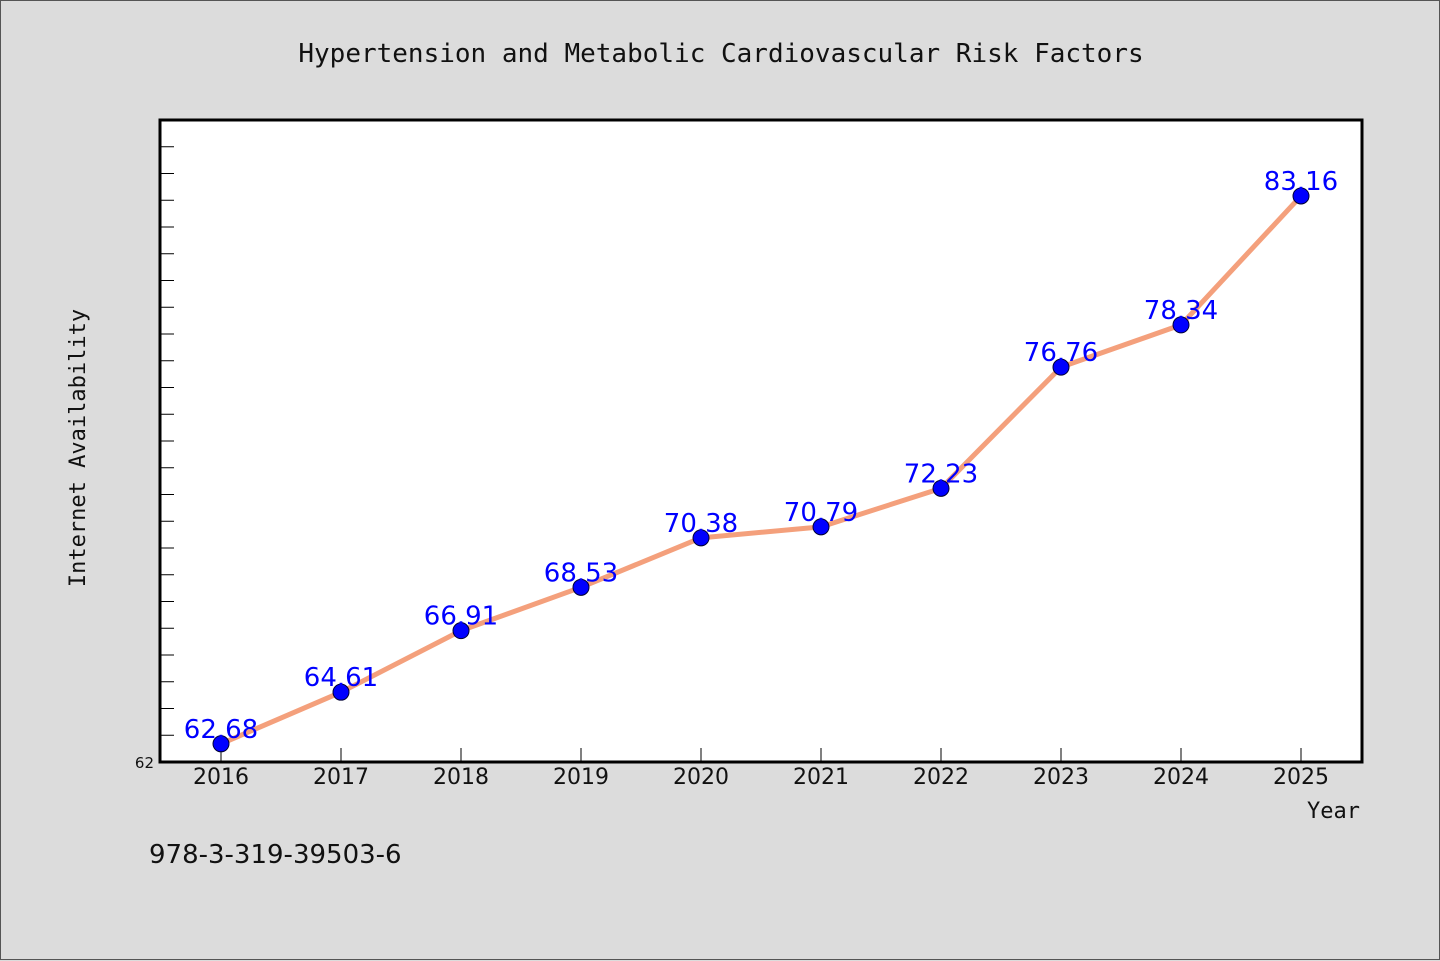 This screenshot has width=1440, height=961. Describe the element at coordinates (1181, 311) in the screenshot. I see `data-label: 78.34` at that location.